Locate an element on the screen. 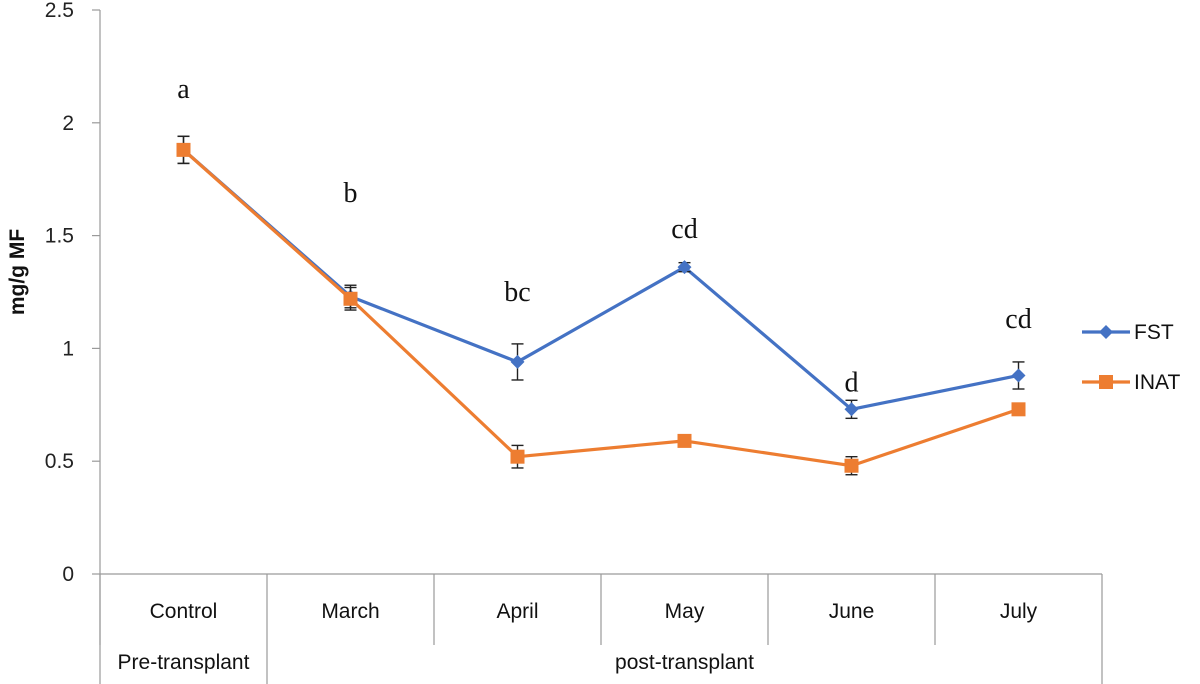 The image size is (1200, 684). annotation-label: bc is located at coordinates (517, 292).